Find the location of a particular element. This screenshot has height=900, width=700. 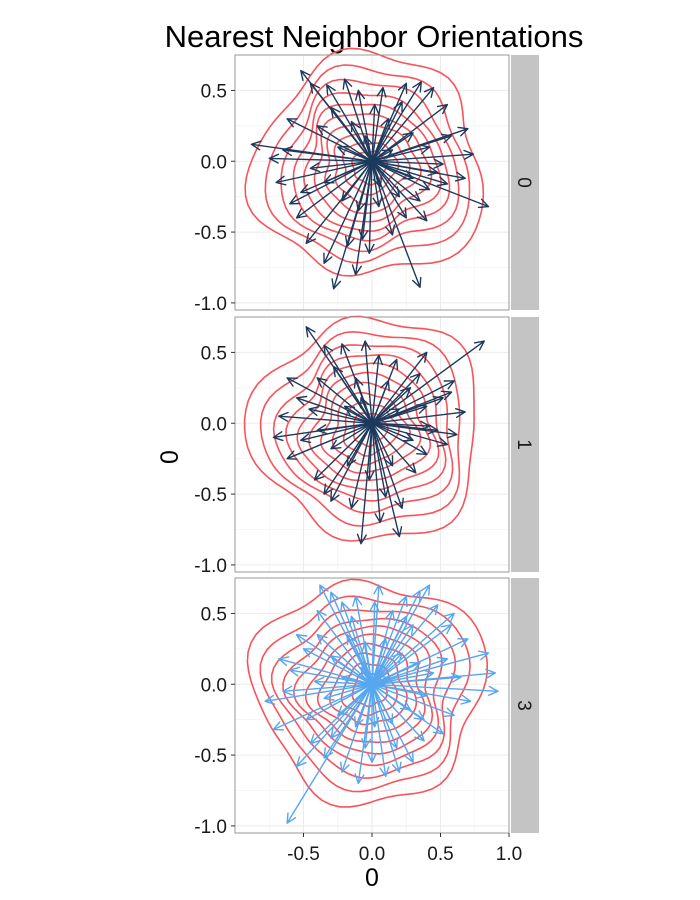

y-tick-label: -0.5 is located at coordinates (210, 756).